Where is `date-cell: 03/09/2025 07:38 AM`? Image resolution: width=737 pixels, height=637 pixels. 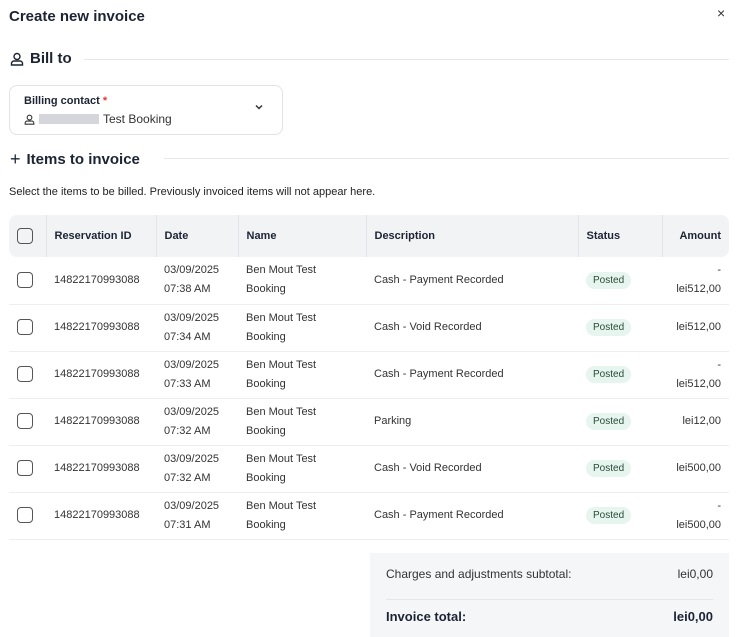
date-cell: 03/09/2025 07:38 AM is located at coordinates (197, 281).